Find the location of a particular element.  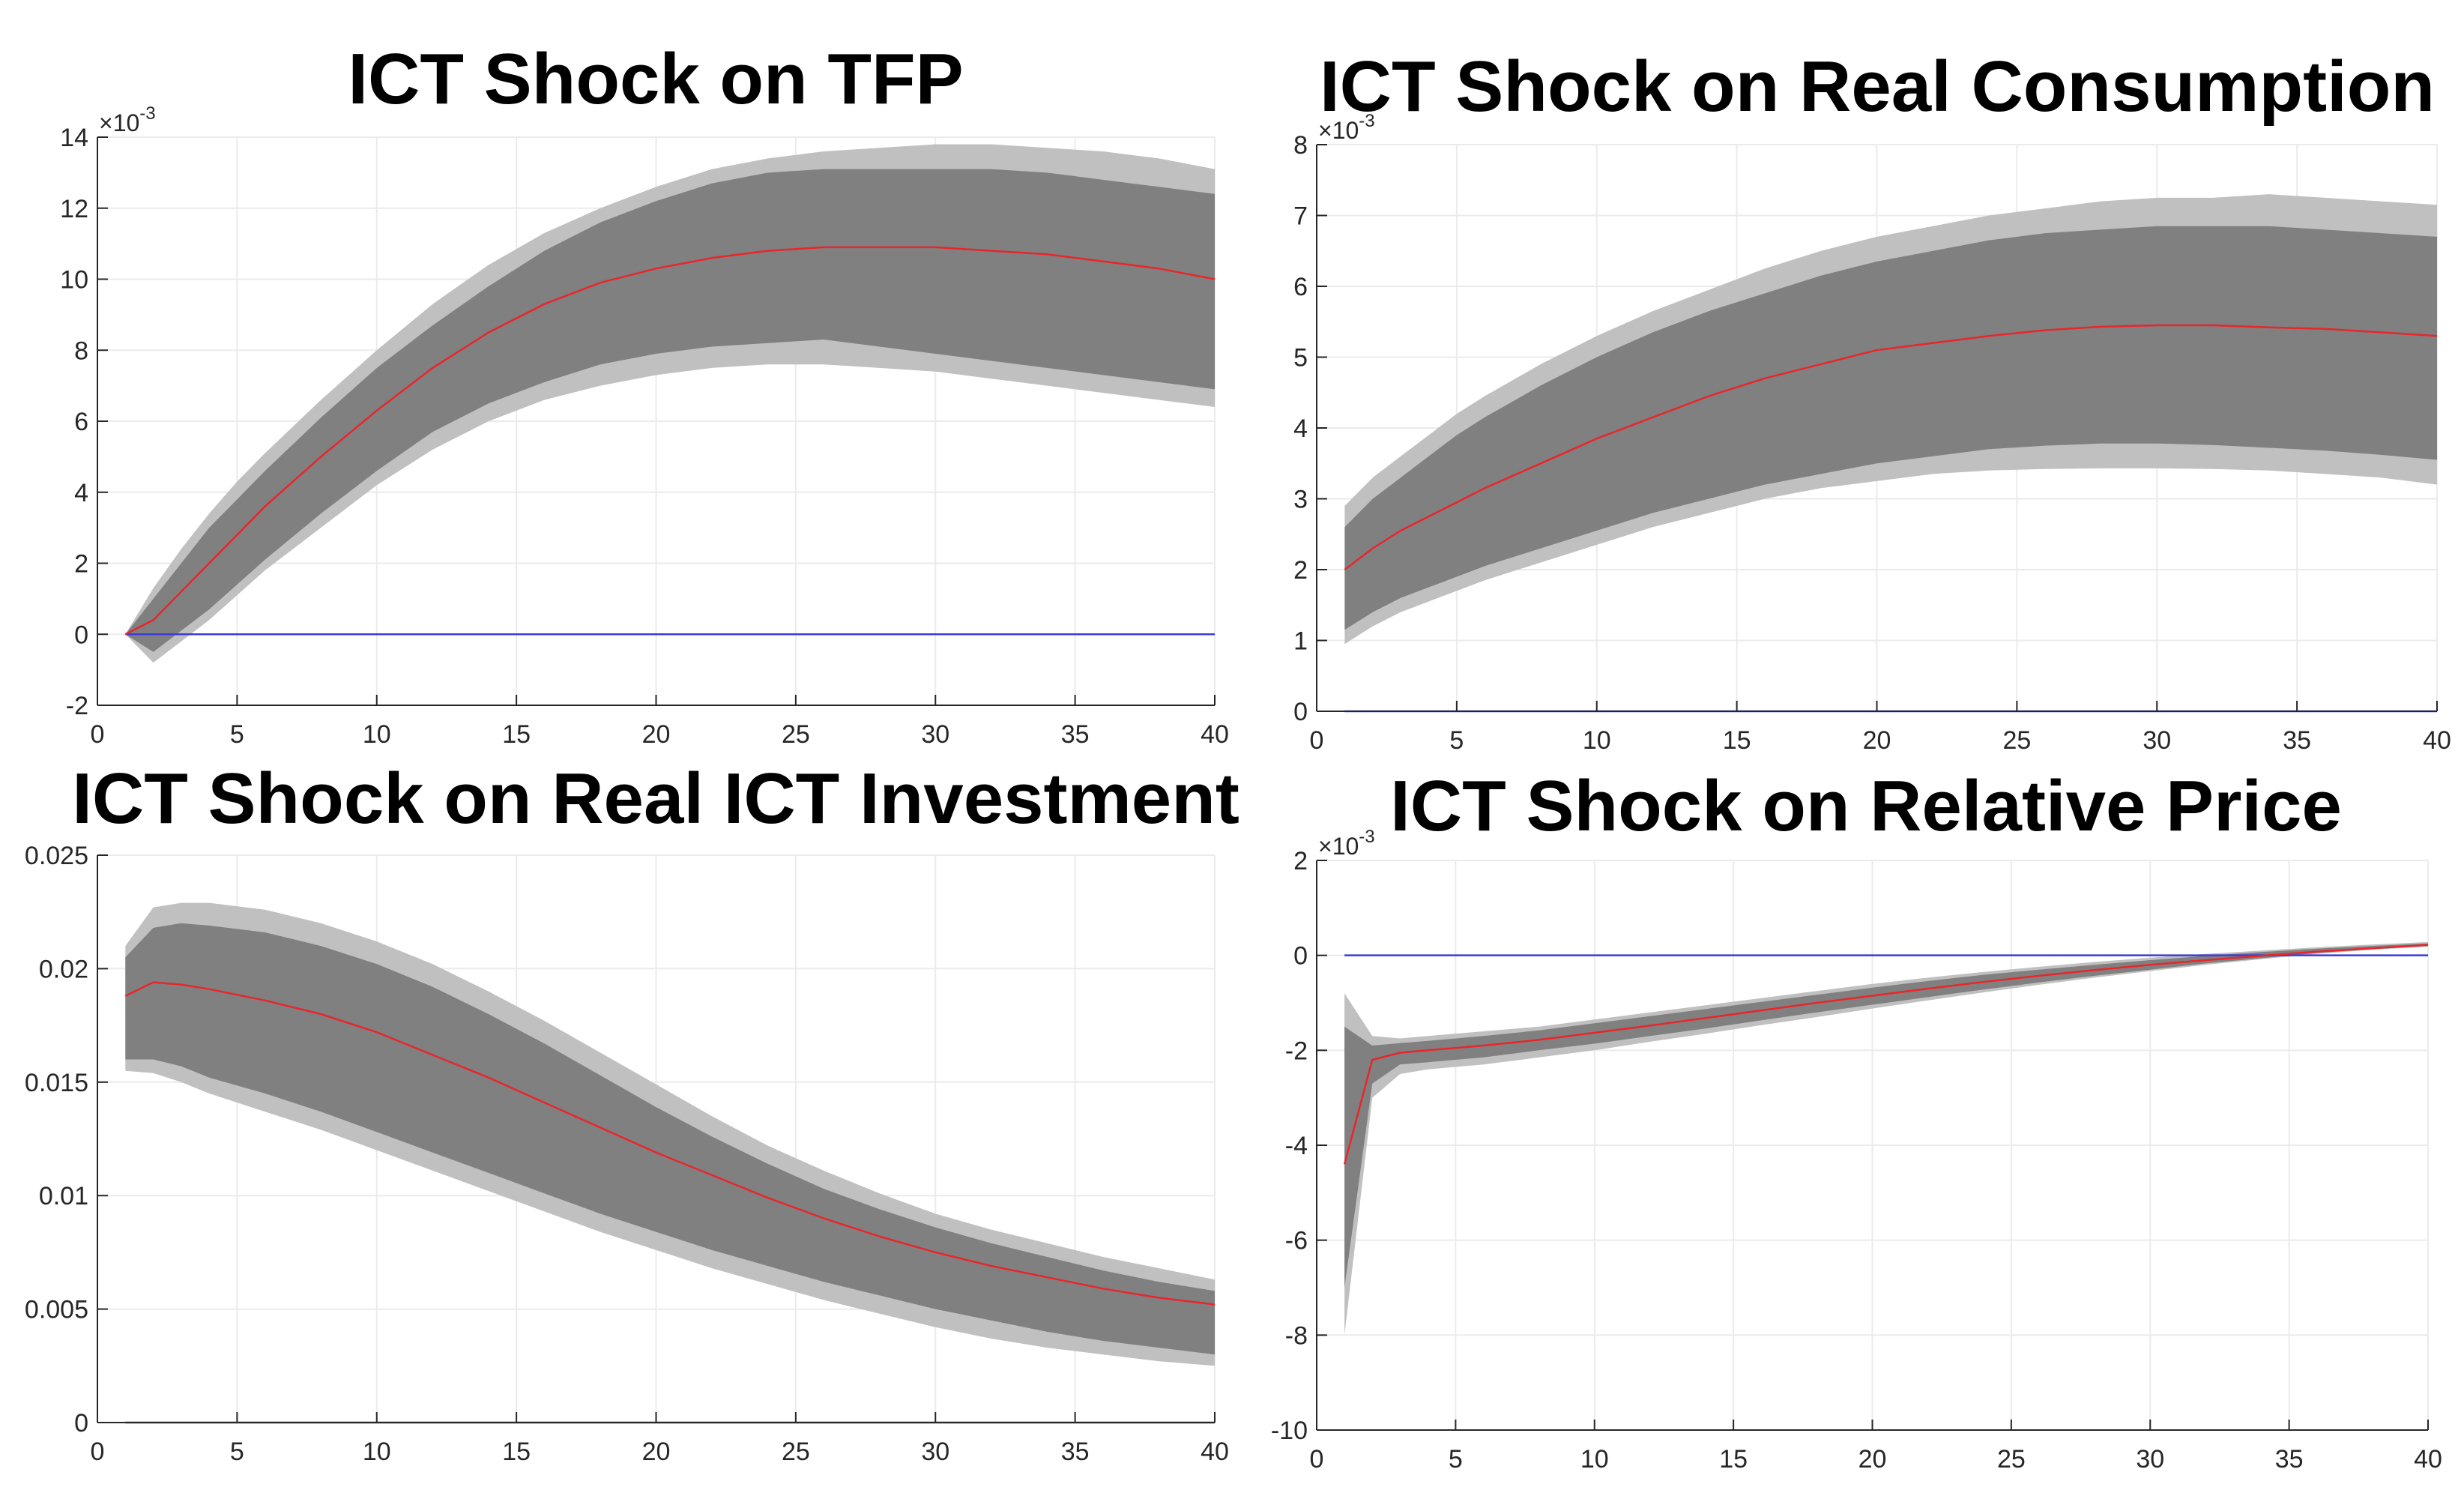

chart-tfp-ytick-label: 14 is located at coordinates (74, 138).